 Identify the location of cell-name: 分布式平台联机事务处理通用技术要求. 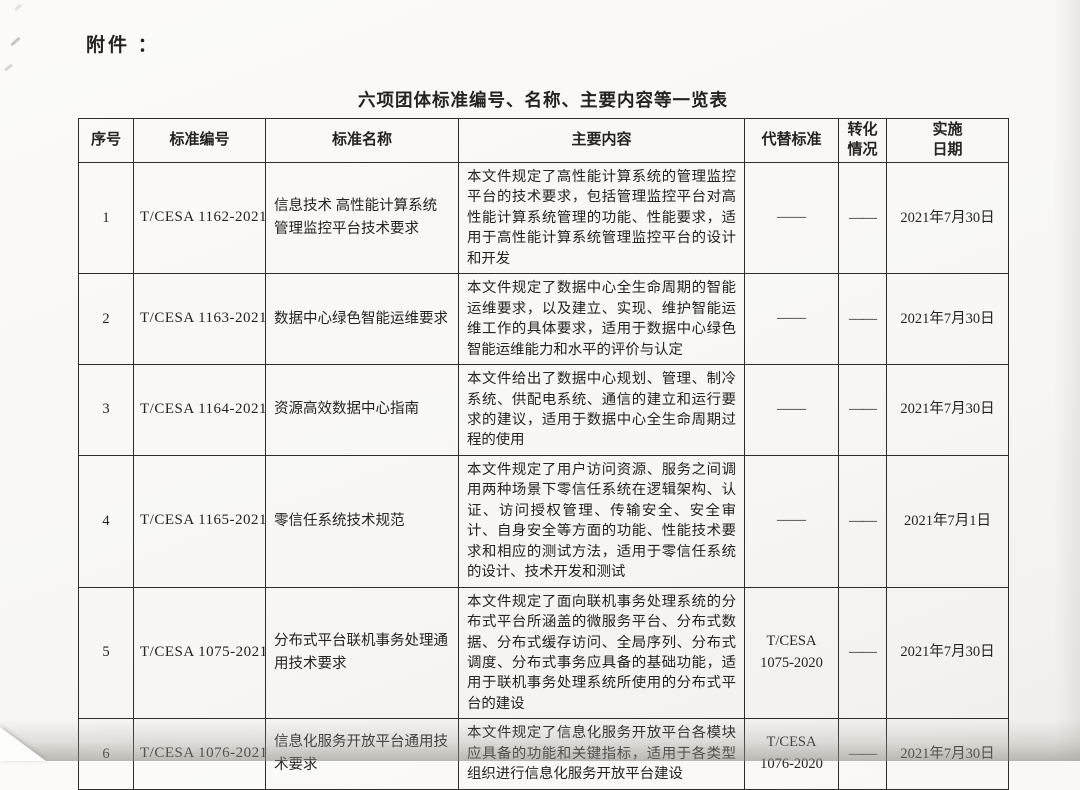
(362, 653).